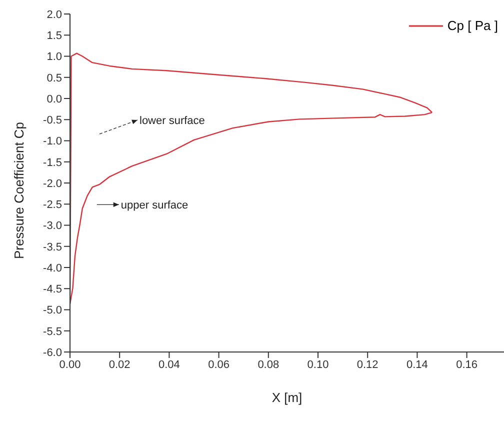 The height and width of the screenshot is (425, 504). I want to click on x-tick-label: 0.14, so click(417, 364).